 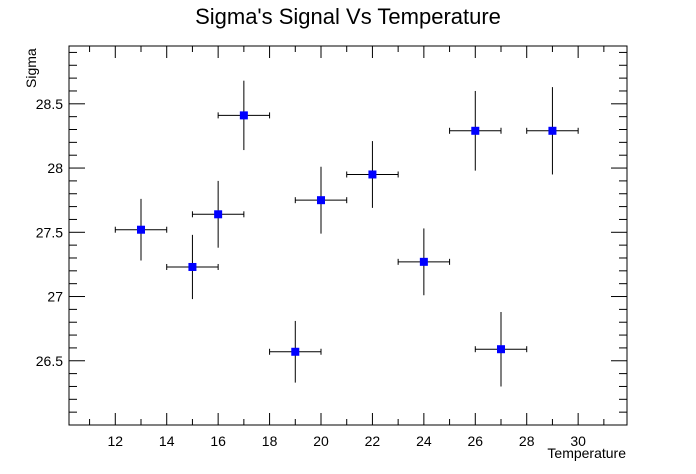 I want to click on x-tick-label: 22, so click(x=373, y=441).